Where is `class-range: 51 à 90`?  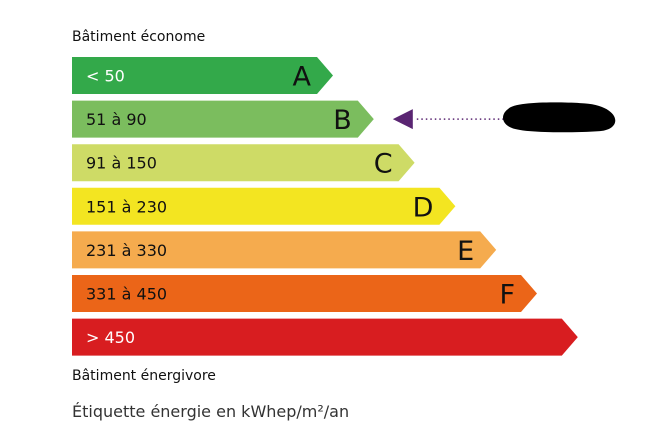
class-range: 51 à 90 is located at coordinates (116, 119).